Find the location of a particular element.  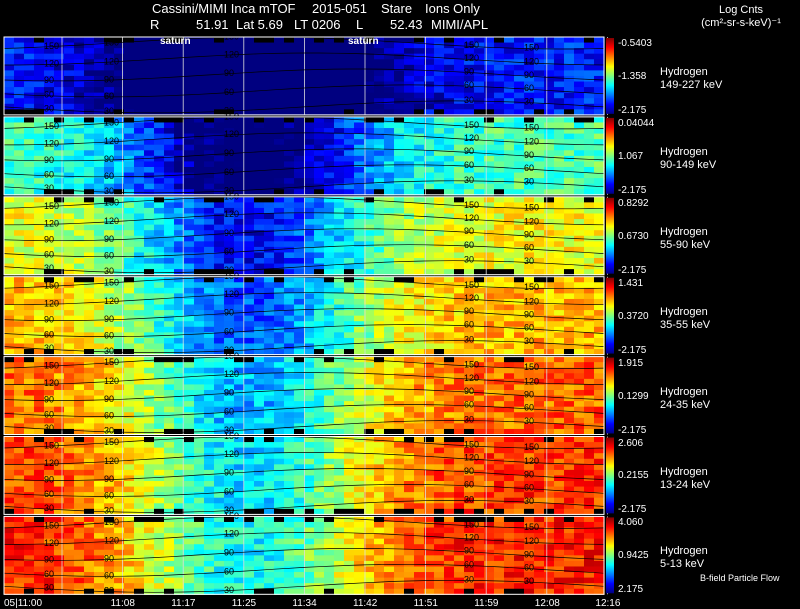

contour-label: 30 is located at coordinates (109, 111).